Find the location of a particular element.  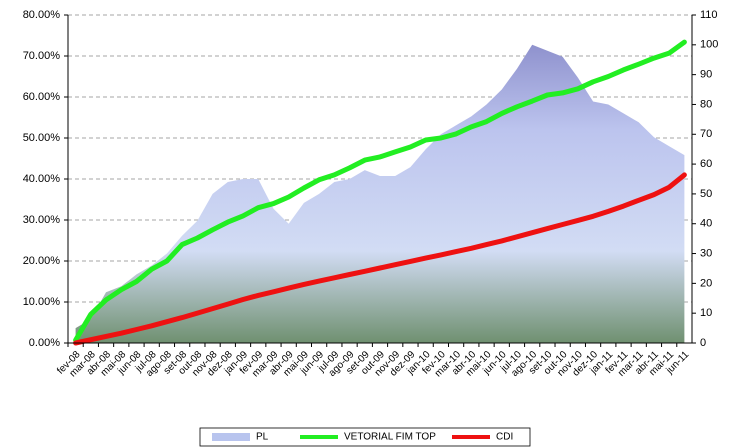

y2-tick-label: 40 is located at coordinates (706, 224).